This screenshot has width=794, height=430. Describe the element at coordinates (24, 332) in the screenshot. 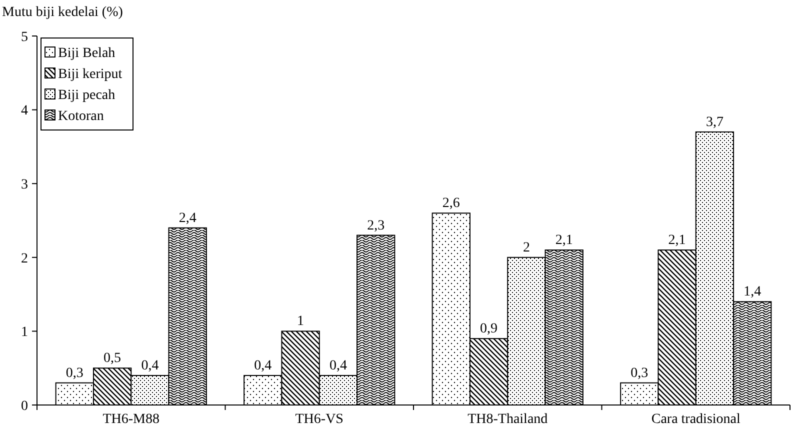

I see `y-tick-label: 1` at that location.